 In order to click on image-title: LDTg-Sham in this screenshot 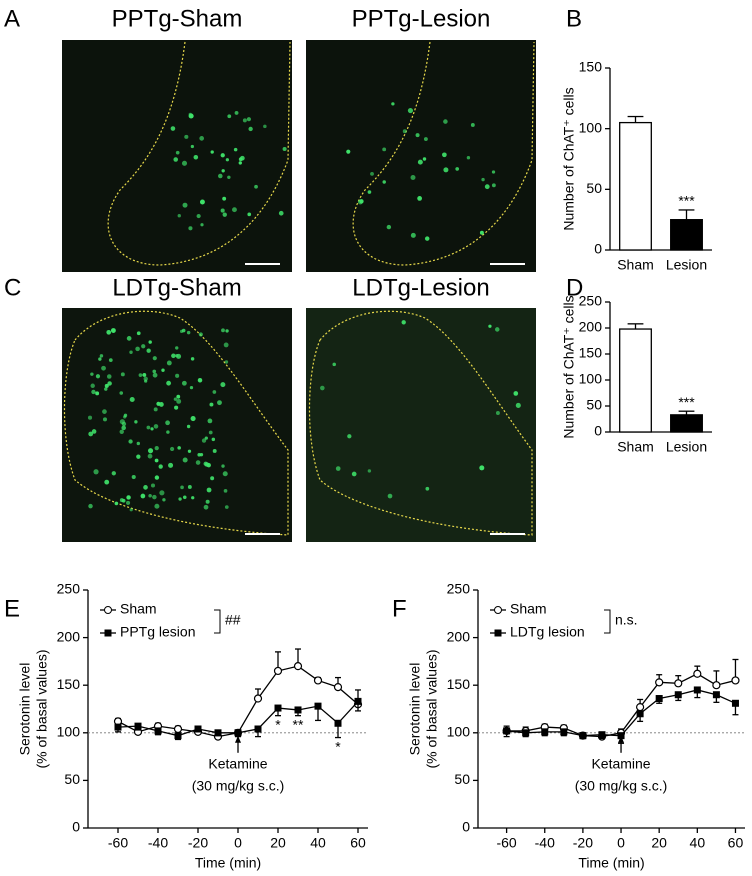, I will do `click(176, 287)`.